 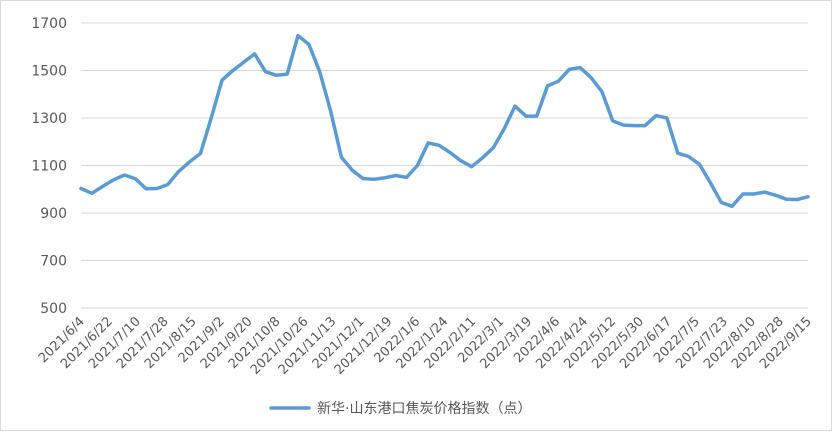 I want to click on legend: 新华·山东港口焦炭价格指数（点）, so click(x=400, y=409).